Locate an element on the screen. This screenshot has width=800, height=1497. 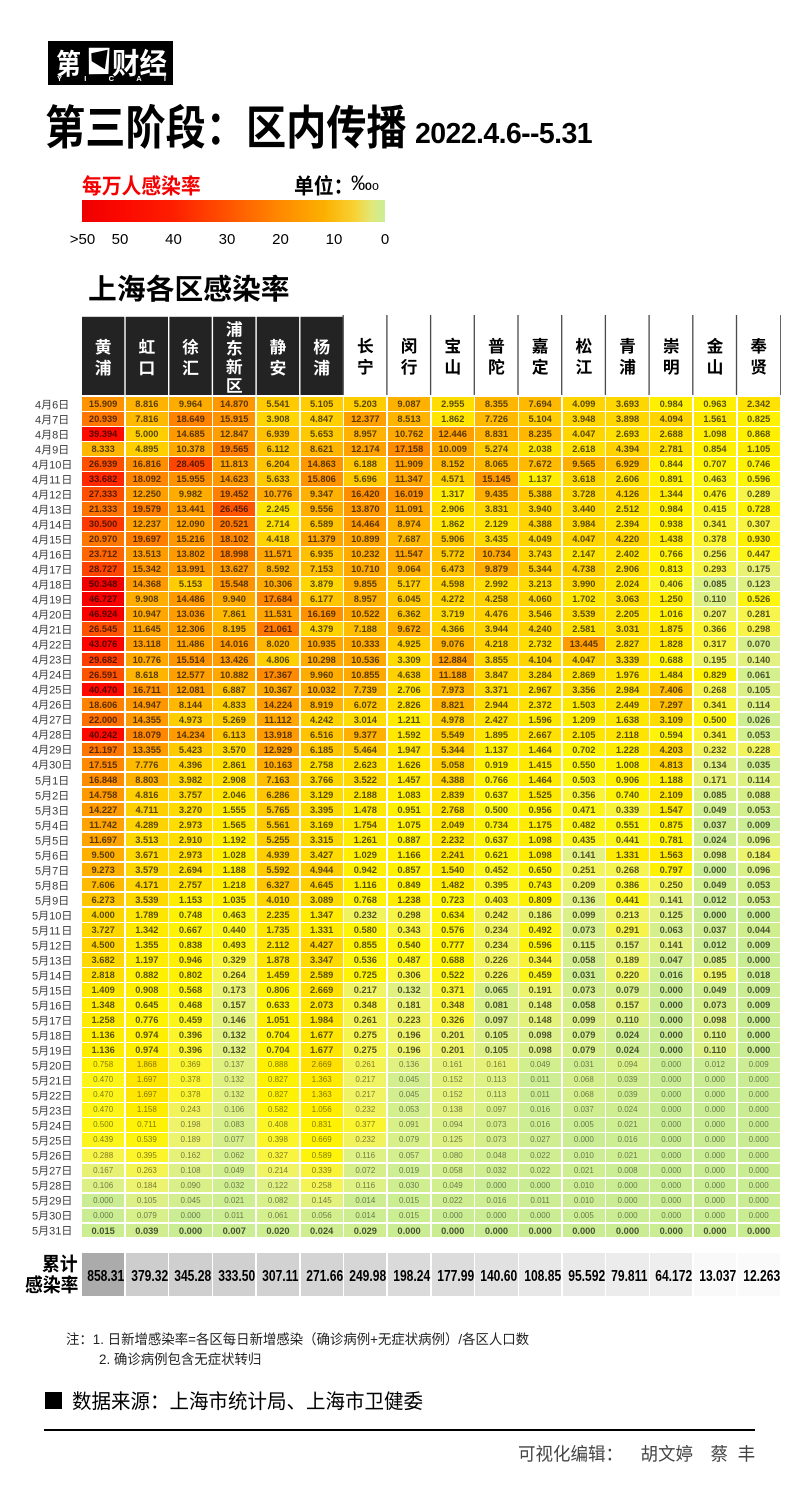
svg-text: 1. is located at coordinates (98, 1339).